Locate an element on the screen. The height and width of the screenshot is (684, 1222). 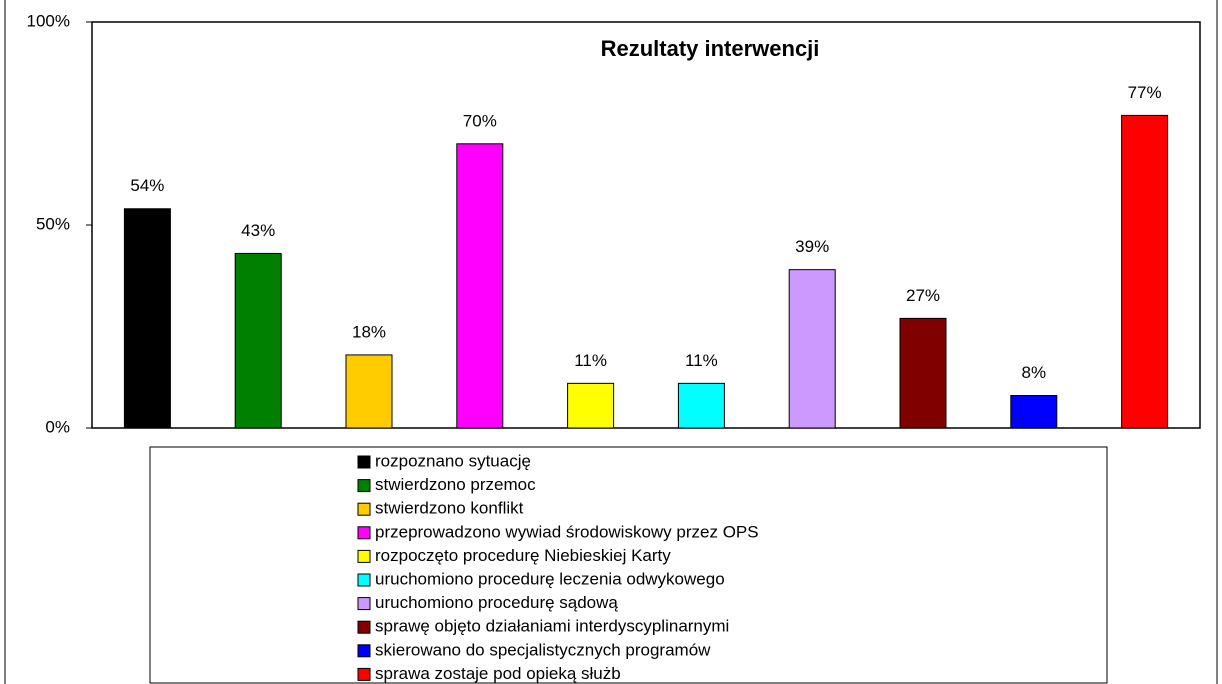
data-label: 77% is located at coordinates (1145, 92).